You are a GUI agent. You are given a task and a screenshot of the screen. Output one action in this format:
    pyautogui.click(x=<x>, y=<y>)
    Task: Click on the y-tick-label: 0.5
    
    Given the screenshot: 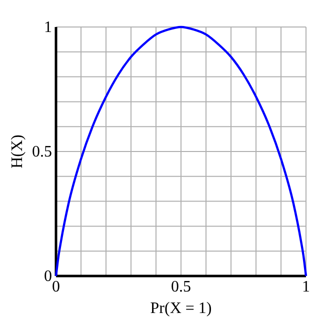 What is the action you would take?
    pyautogui.click(x=42, y=152)
    